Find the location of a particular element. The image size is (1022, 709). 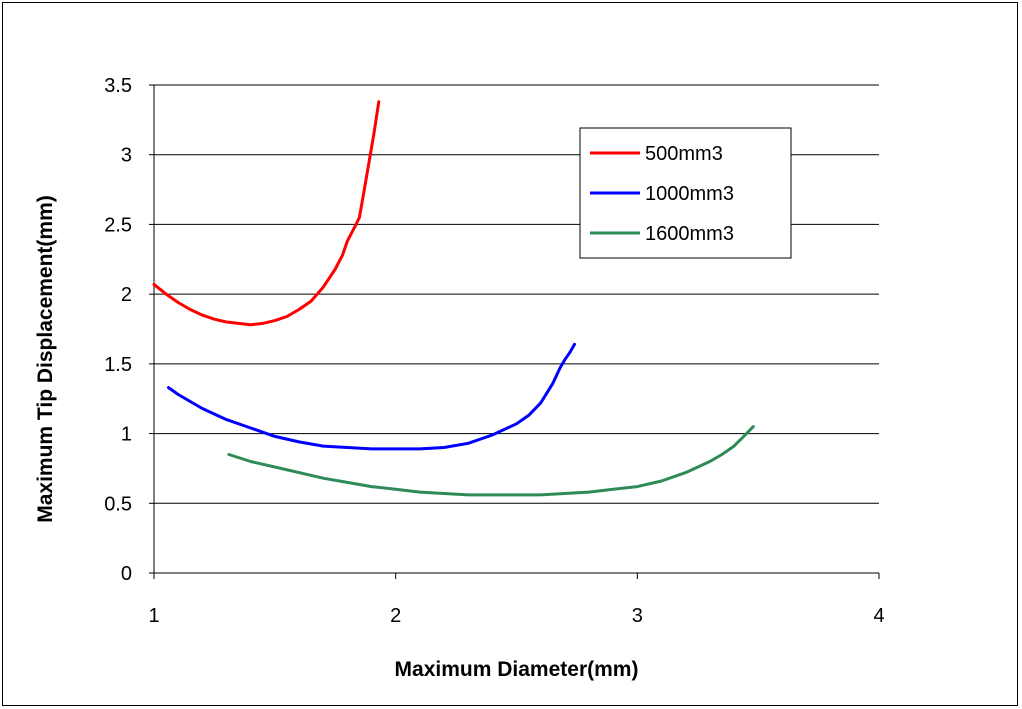

x-tick-label: 3 is located at coordinates (637, 616).